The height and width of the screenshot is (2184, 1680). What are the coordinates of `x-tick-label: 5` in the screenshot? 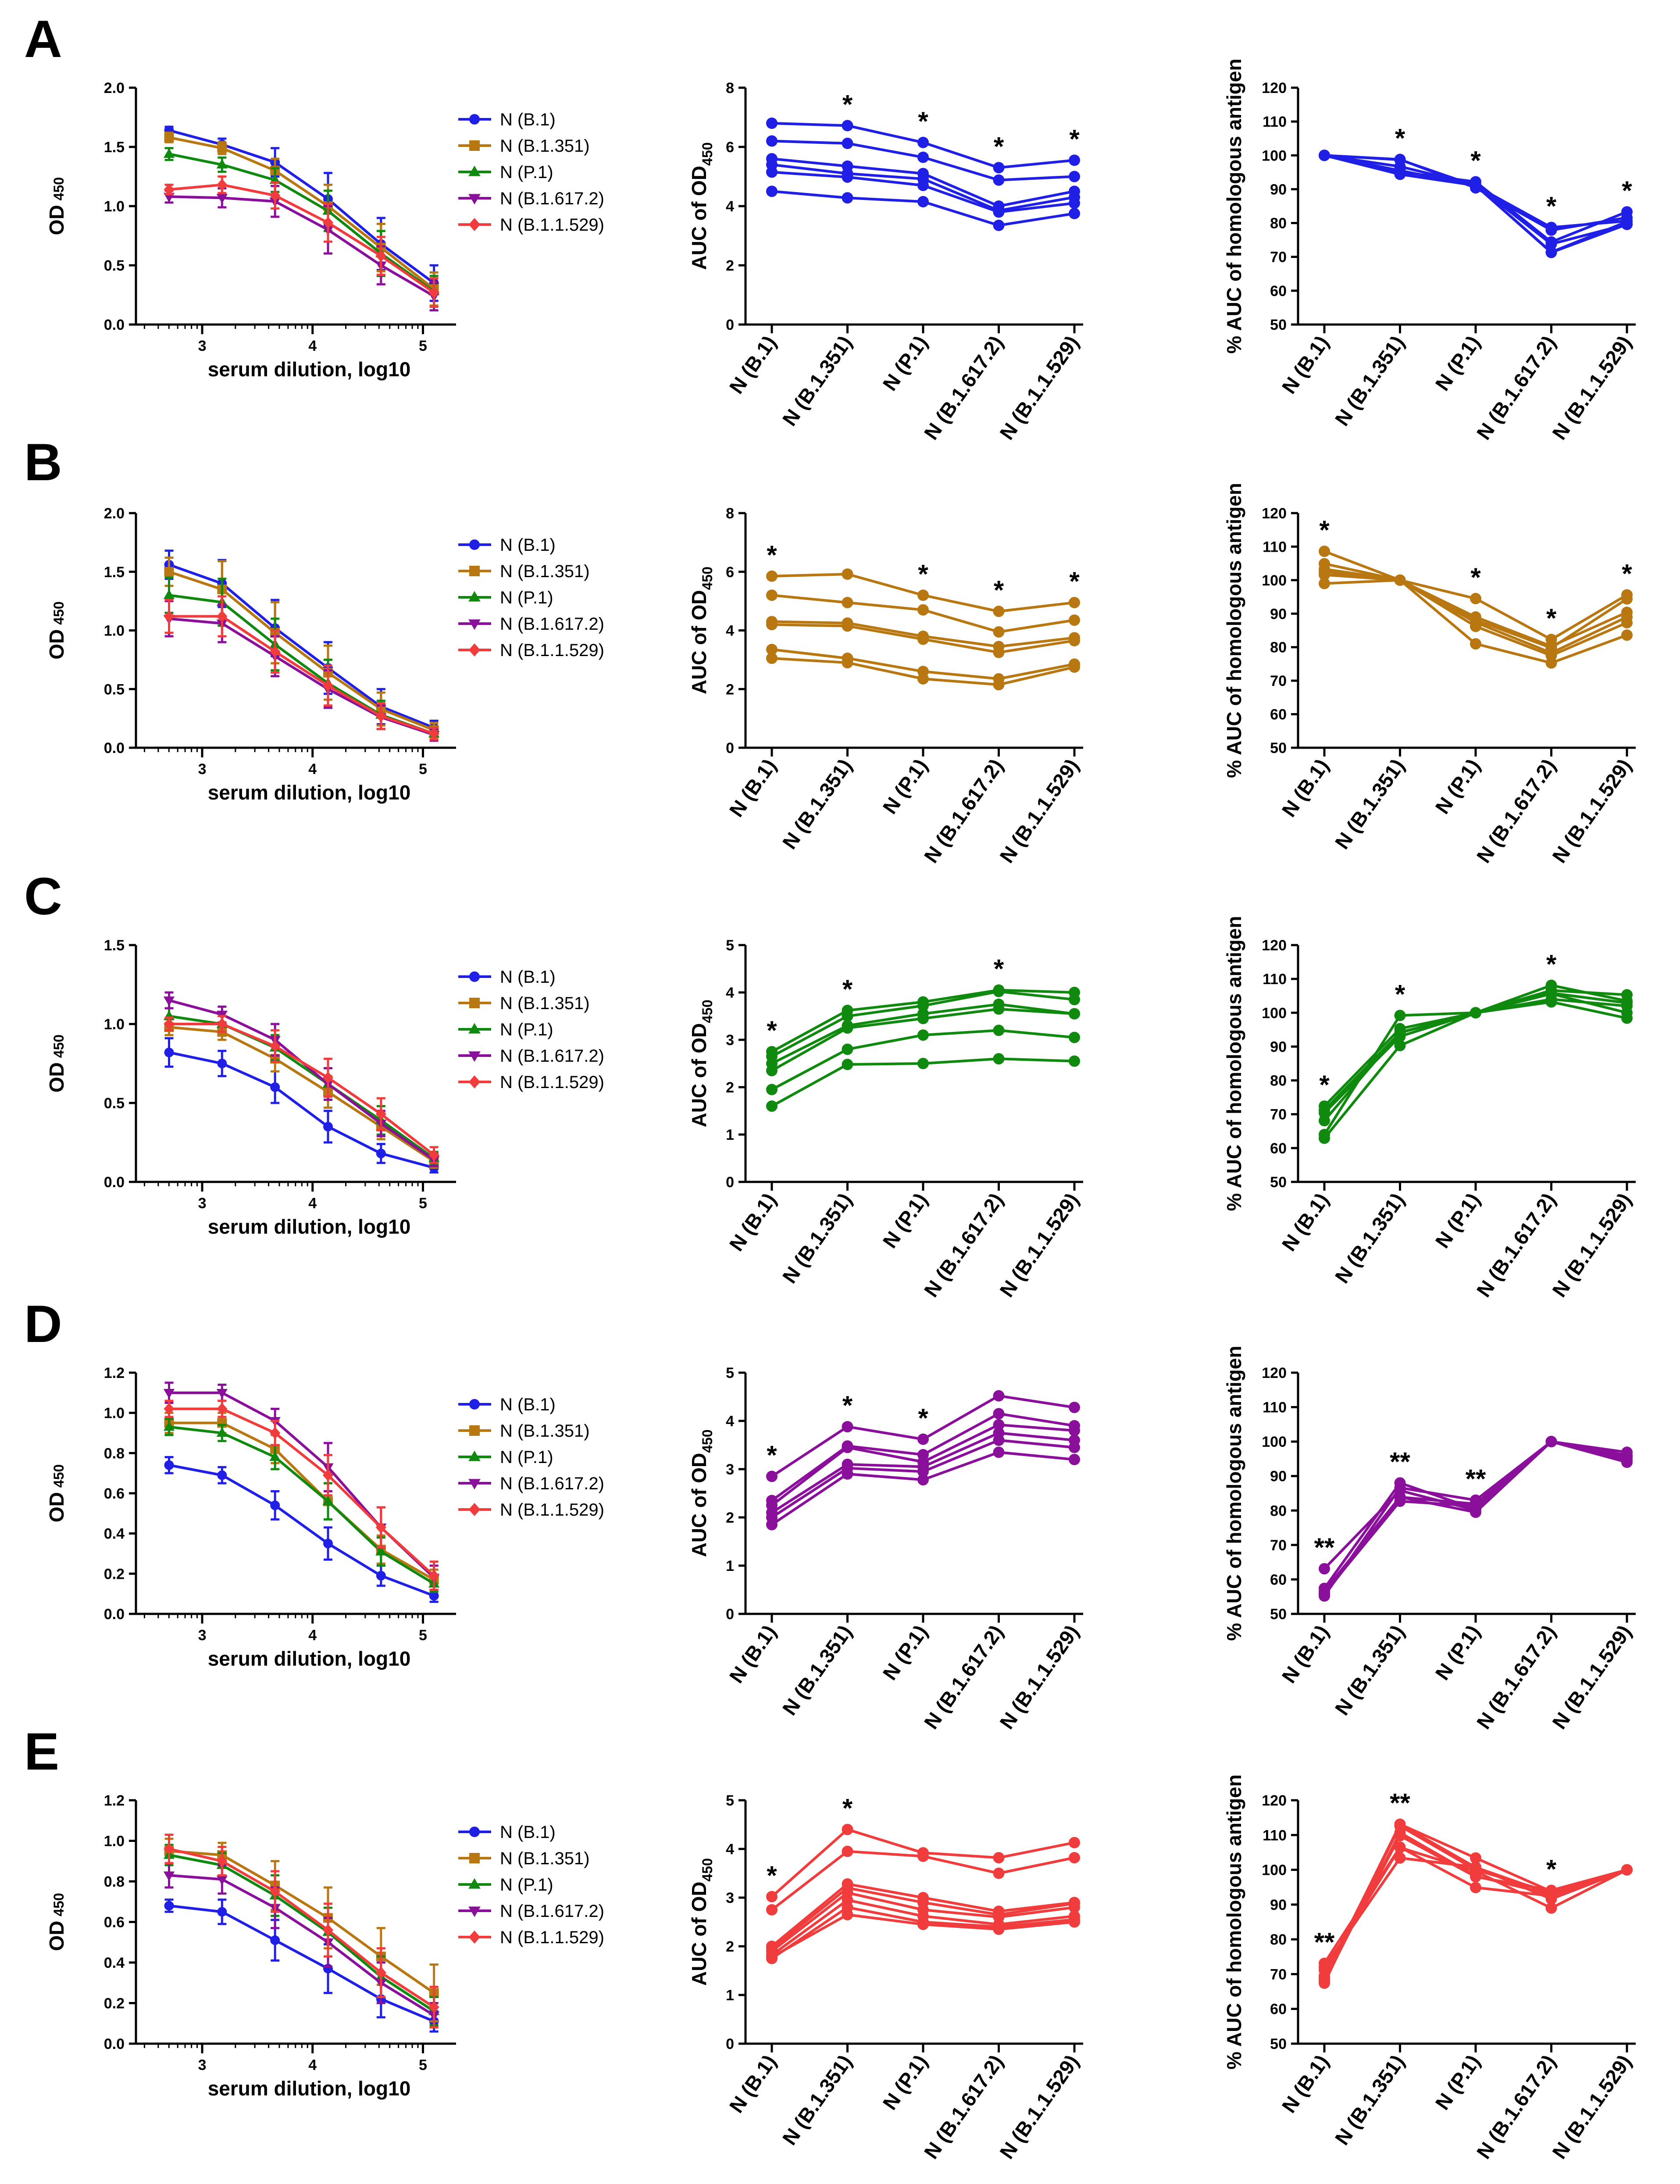 It's located at (423, 769).